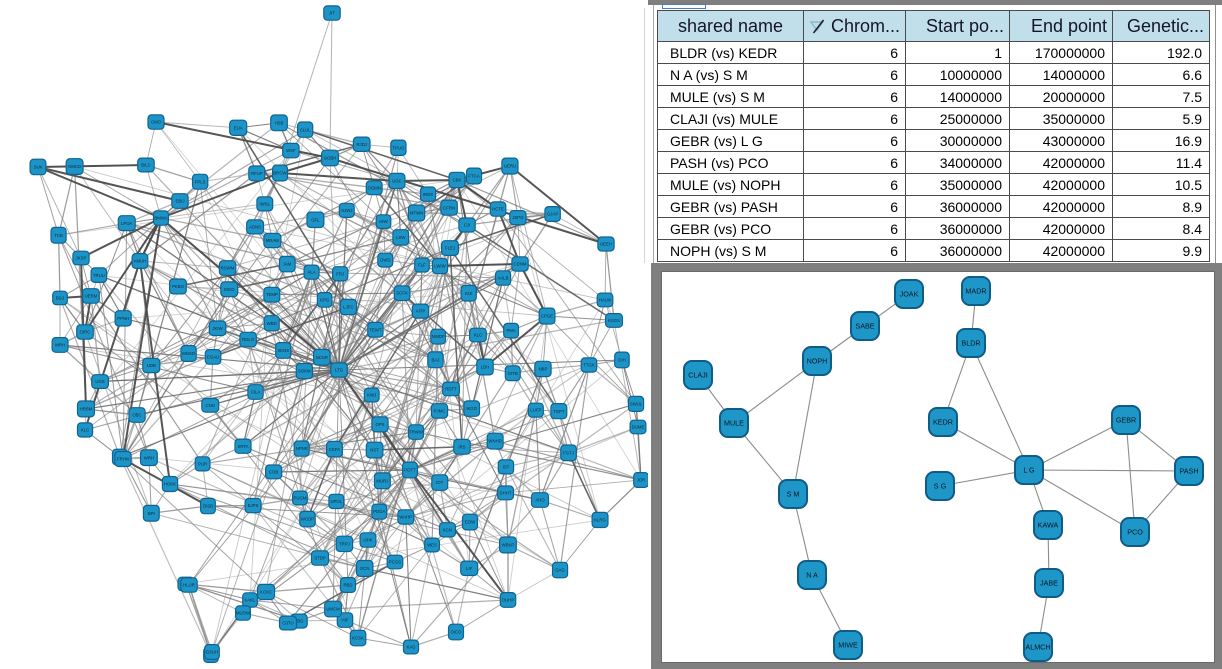 This screenshot has width=1222, height=669. I want to click on svg-text: KAKL, so click(251, 600).